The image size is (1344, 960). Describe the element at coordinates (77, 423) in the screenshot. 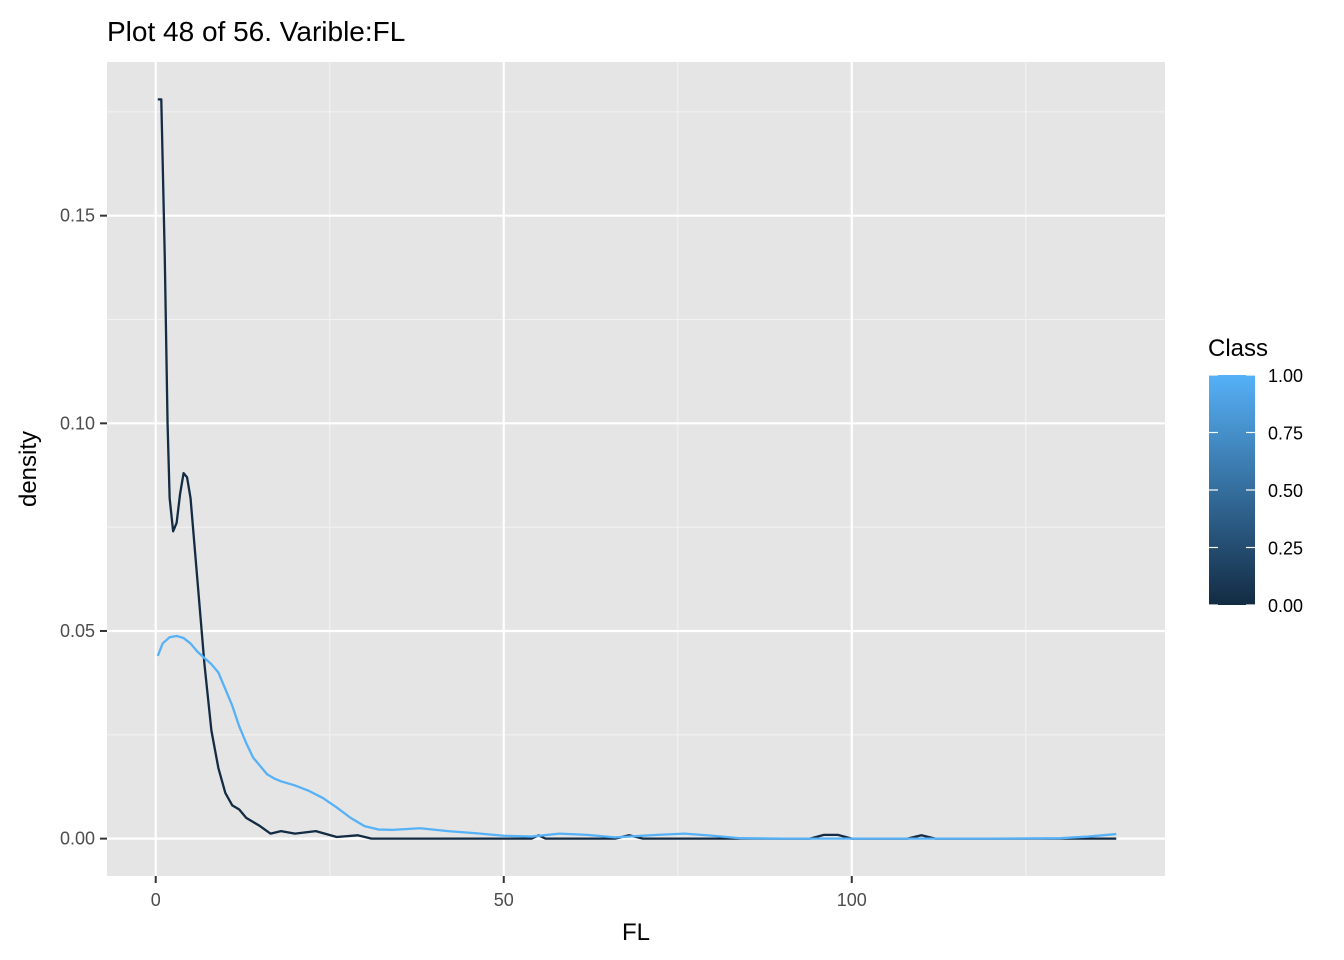

I see `y-tick-label: 0.10` at that location.